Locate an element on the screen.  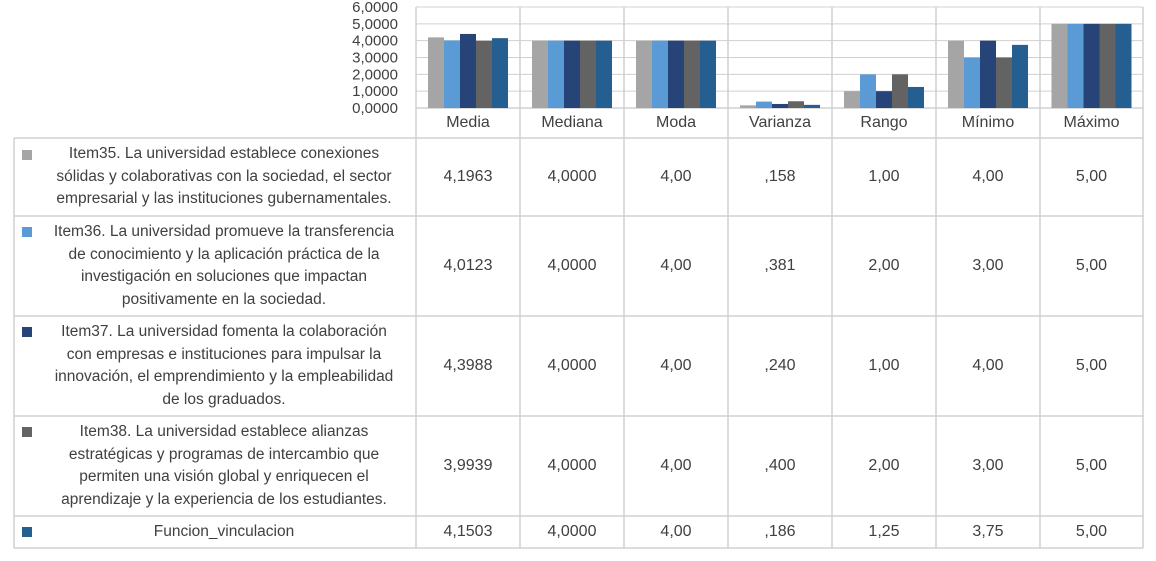
bar-mínimo-series-1 is located at coordinates (956, 74).